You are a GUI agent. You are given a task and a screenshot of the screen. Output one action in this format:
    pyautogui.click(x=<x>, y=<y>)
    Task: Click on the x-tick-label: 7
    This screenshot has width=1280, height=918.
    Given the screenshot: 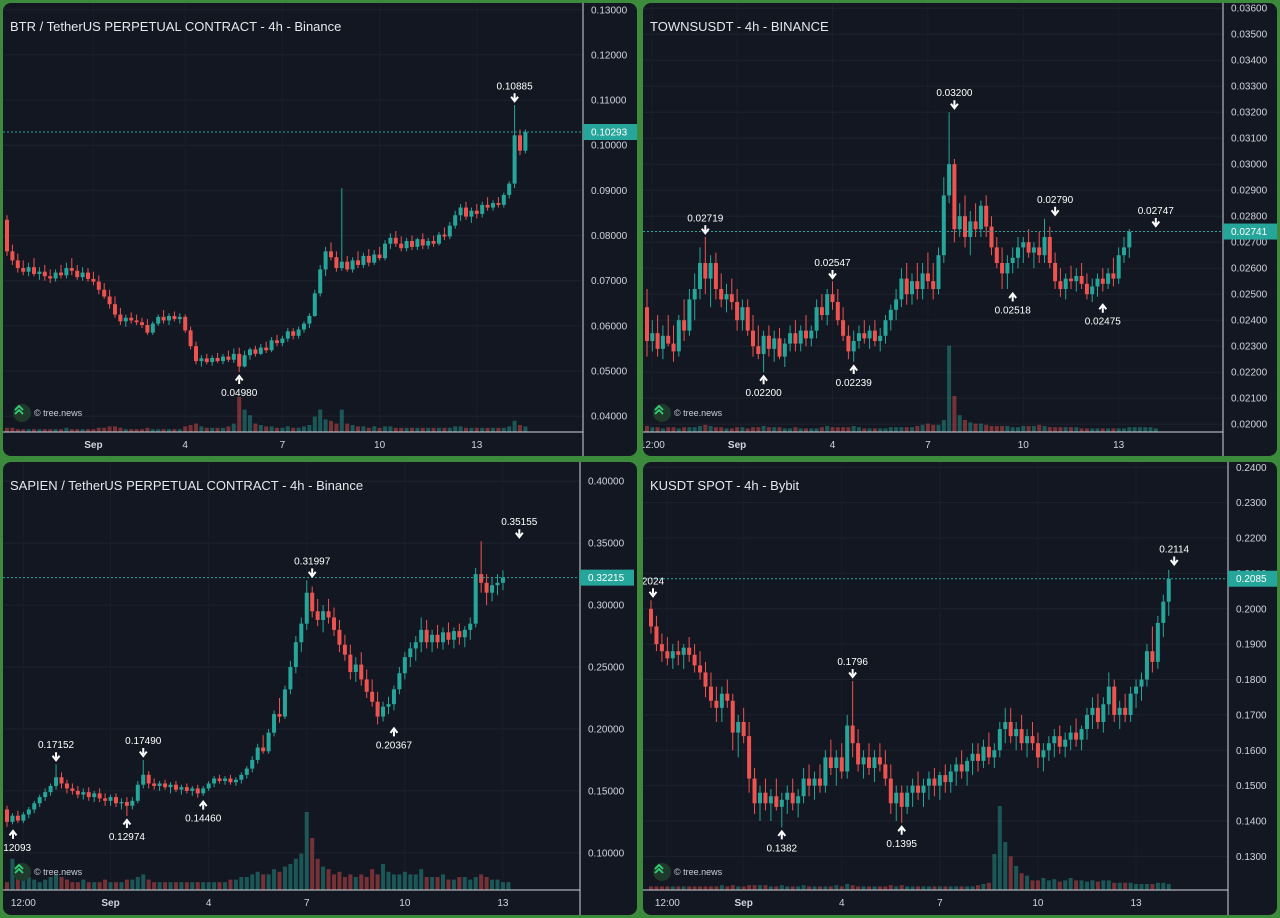 What is the action you would take?
    pyautogui.click(x=928, y=445)
    